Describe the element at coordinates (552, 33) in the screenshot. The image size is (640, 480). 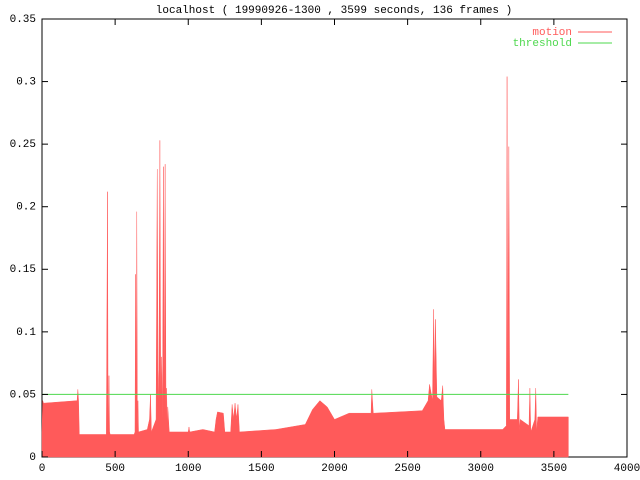
I see `legend-label: motion` at that location.